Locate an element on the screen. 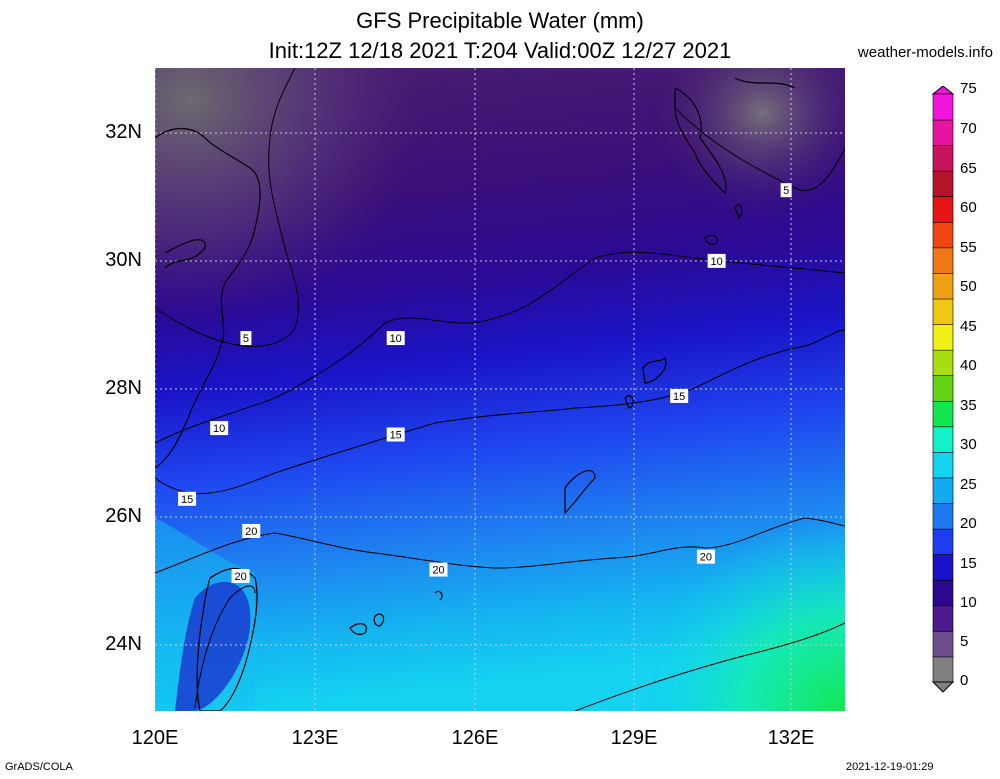 Image resolution: width=1000 pixels, height=779 pixels. china-inlet is located at coordinates (185, 254).